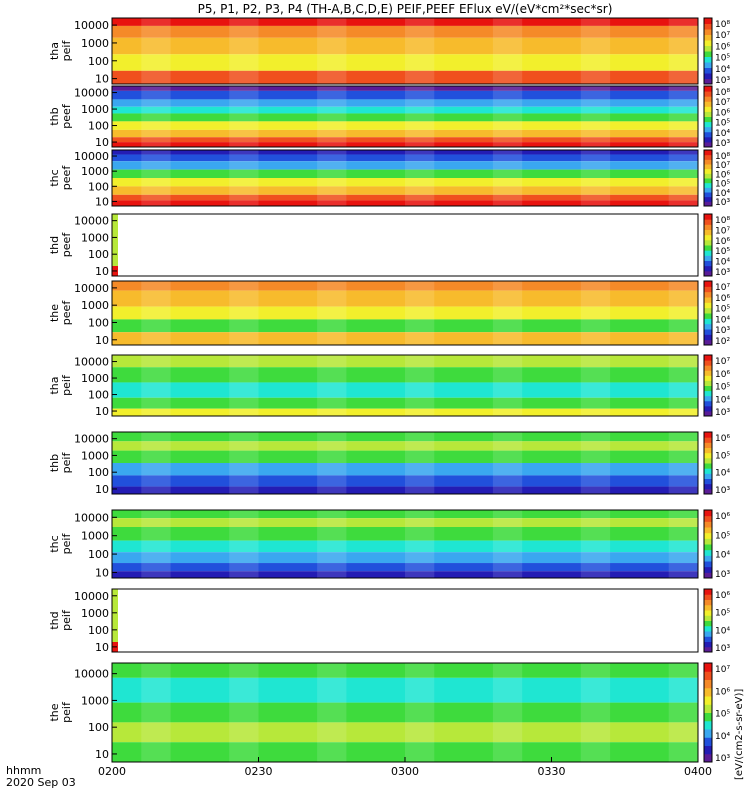 This screenshot has height=800, width=750. Describe the element at coordinates (739, 734) in the screenshot. I see `colorbar-unit-label: [eV/(cm2-s-sr-eV)]` at that location.